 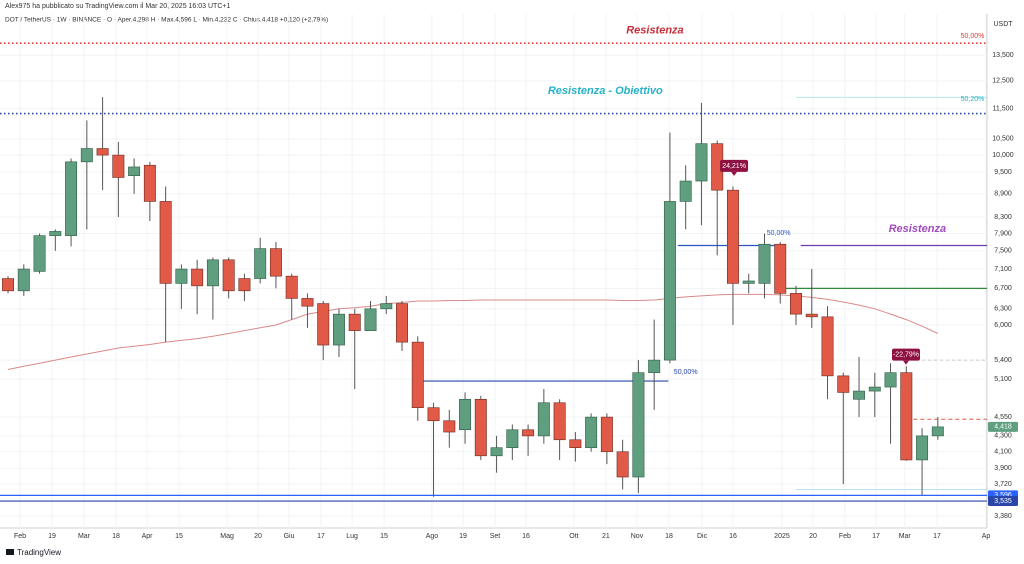 I want to click on x-tick-label: 2025, so click(x=782, y=536).